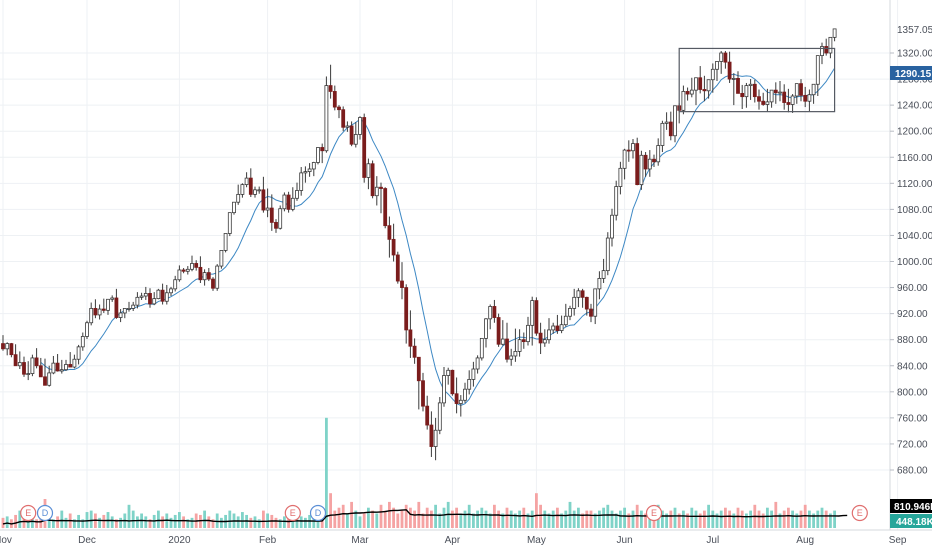 This screenshot has height=550, width=932. Describe the element at coordinates (912, 444) in the screenshot. I see `price-tick-label: 720.00` at that location.